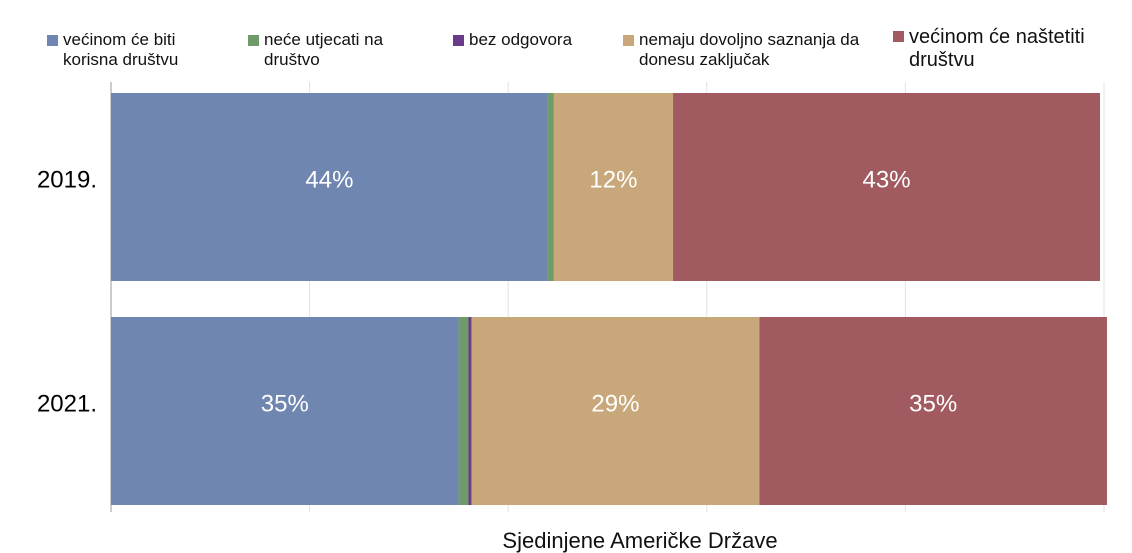 This screenshot has height=553, width=1132. I want to click on legend-label: većinom će biti korisna društvu, so click(121, 49).